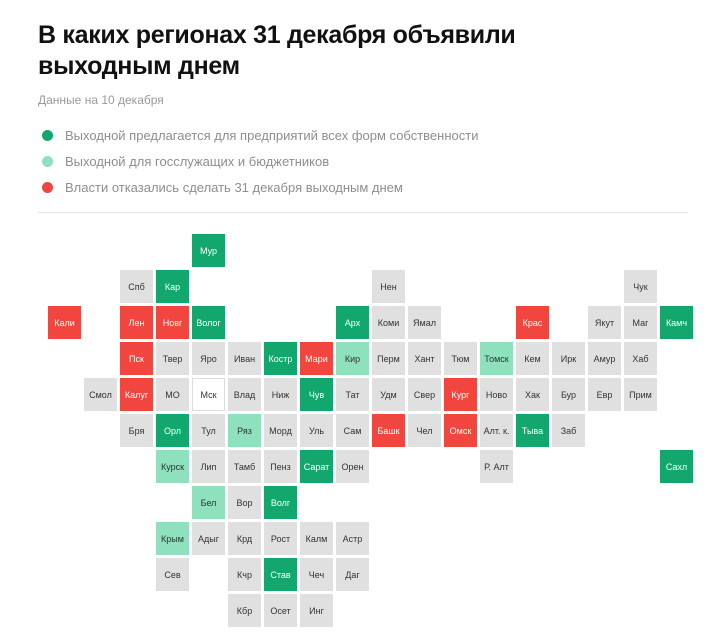  I want to click on region-tile: Алт. к., so click(496, 430).